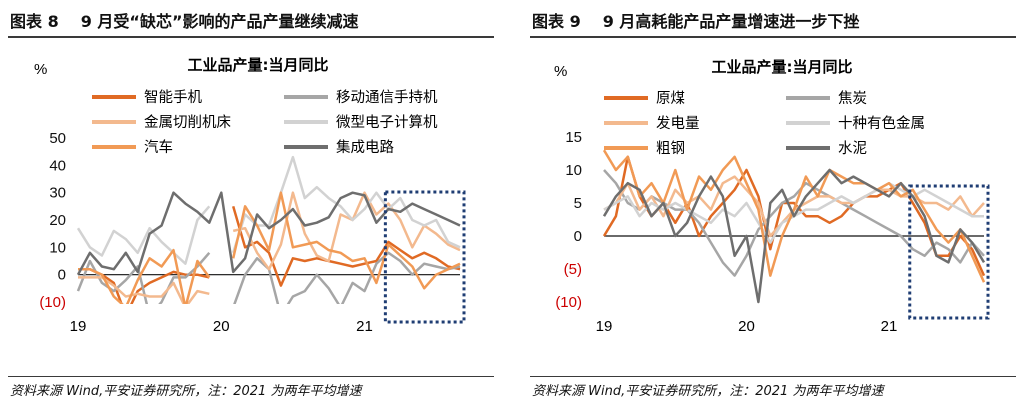 Image resolution: width=1024 pixels, height=419 pixels. What do you see at coordinates (187, 122) in the screenshot?
I see `legend-label: 金属切削机床` at bounding box center [187, 122].